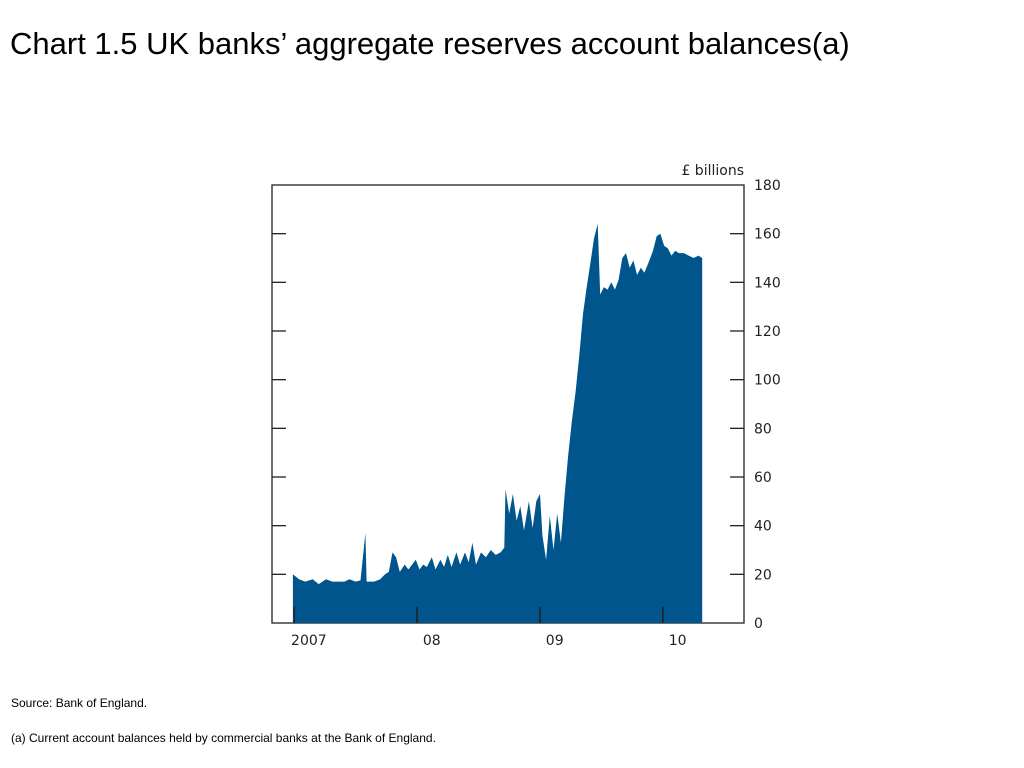 The image size is (1024, 768). Describe the element at coordinates (309, 641) in the screenshot. I see `x-tick-label: 2007` at that location.